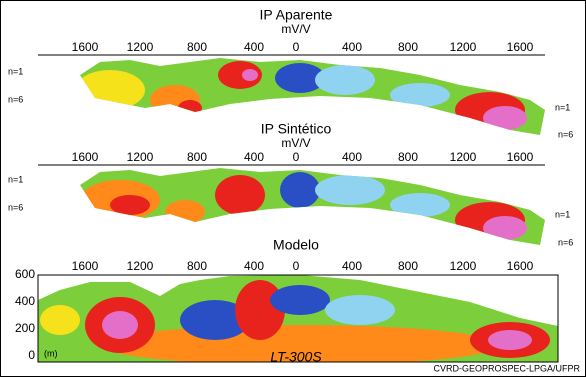 Image resolution: width=586 pixels, height=377 pixels. What do you see at coordinates (25, 274) in the screenshot?
I see `depth-tick: 600` at bounding box center [25, 274].